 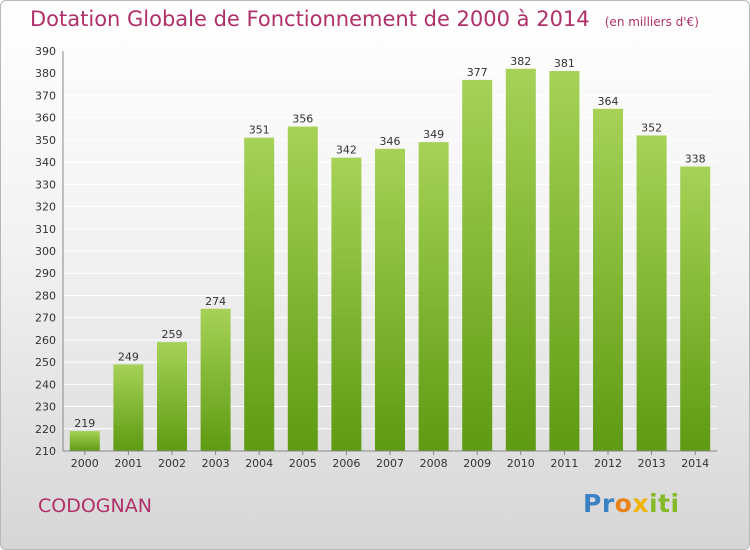 I want to click on bar-2012, so click(x=608, y=280).